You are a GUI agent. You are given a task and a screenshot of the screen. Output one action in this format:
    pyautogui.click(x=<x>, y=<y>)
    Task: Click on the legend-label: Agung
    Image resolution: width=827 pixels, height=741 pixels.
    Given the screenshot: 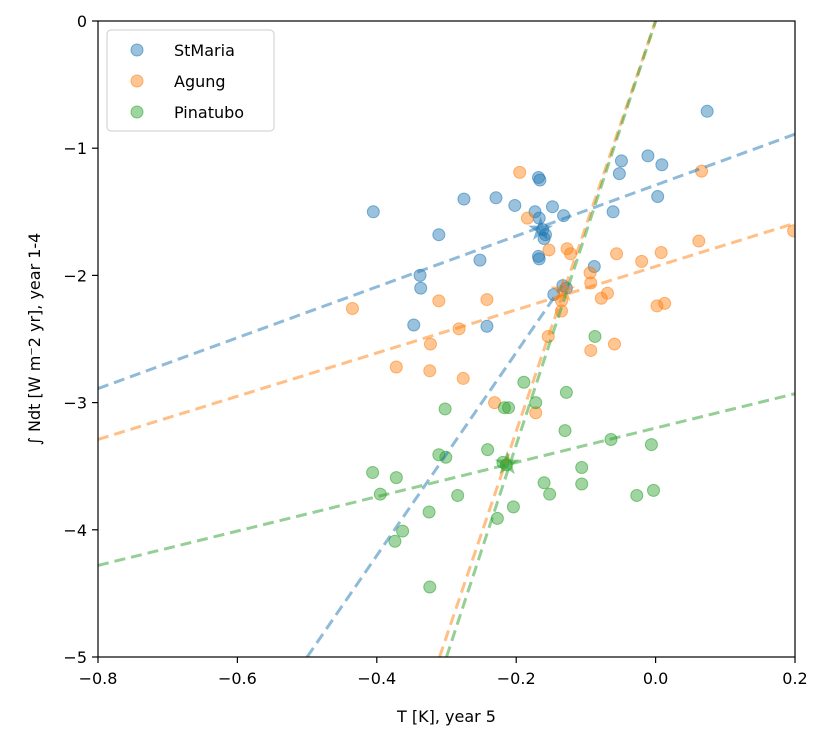 What is the action you would take?
    pyautogui.click(x=200, y=81)
    